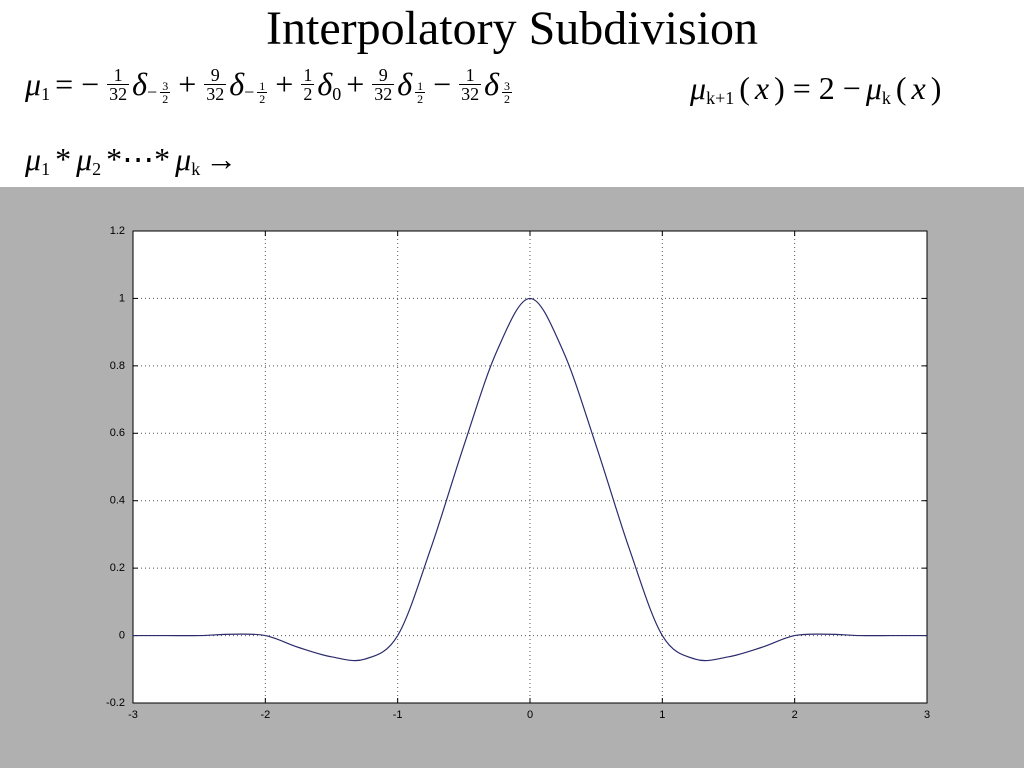 Image resolution: width=1024 pixels, height=768 pixels. I want to click on subscript: k+1, so click(720, 98).